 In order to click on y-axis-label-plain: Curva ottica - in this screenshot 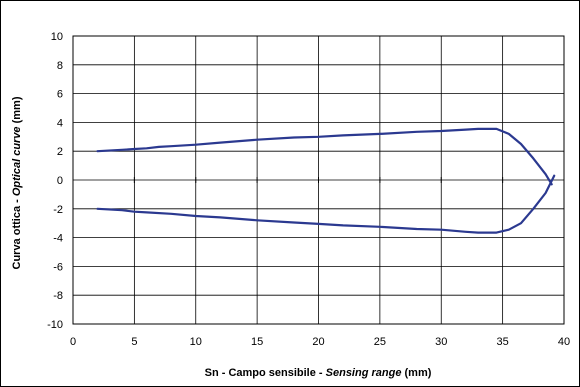, I will do `click(17, 232)`.